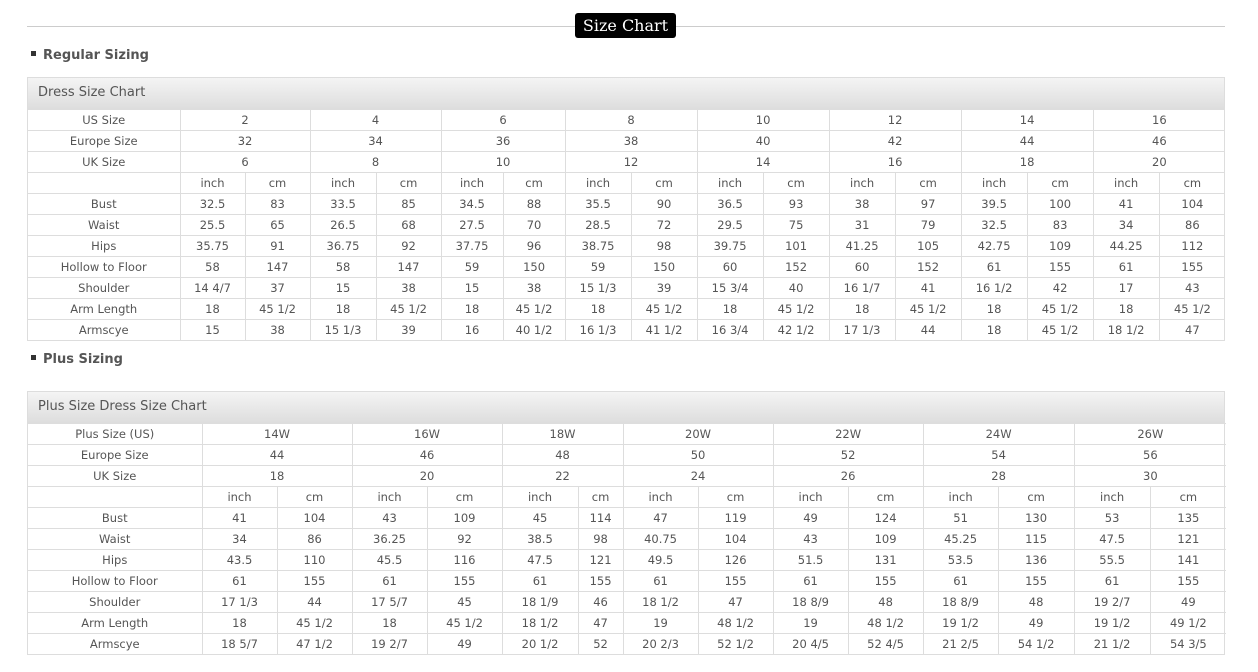 This screenshot has height=672, width=1258. I want to click on measurement-cell: 25.5, so click(212, 225).